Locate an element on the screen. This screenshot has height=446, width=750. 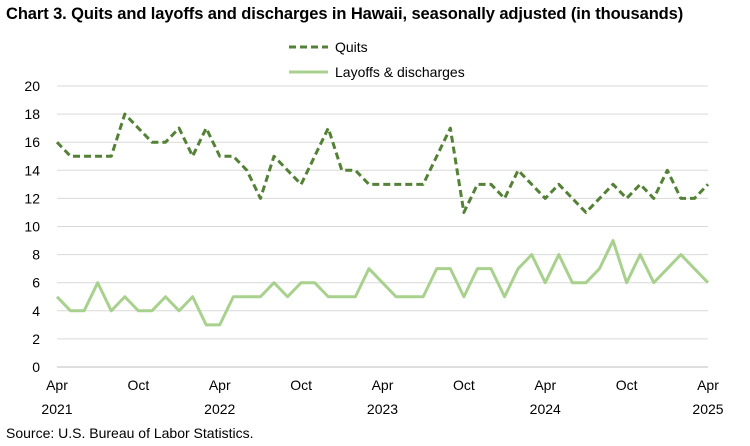
y-tick-label: 14 is located at coordinates (32, 170).